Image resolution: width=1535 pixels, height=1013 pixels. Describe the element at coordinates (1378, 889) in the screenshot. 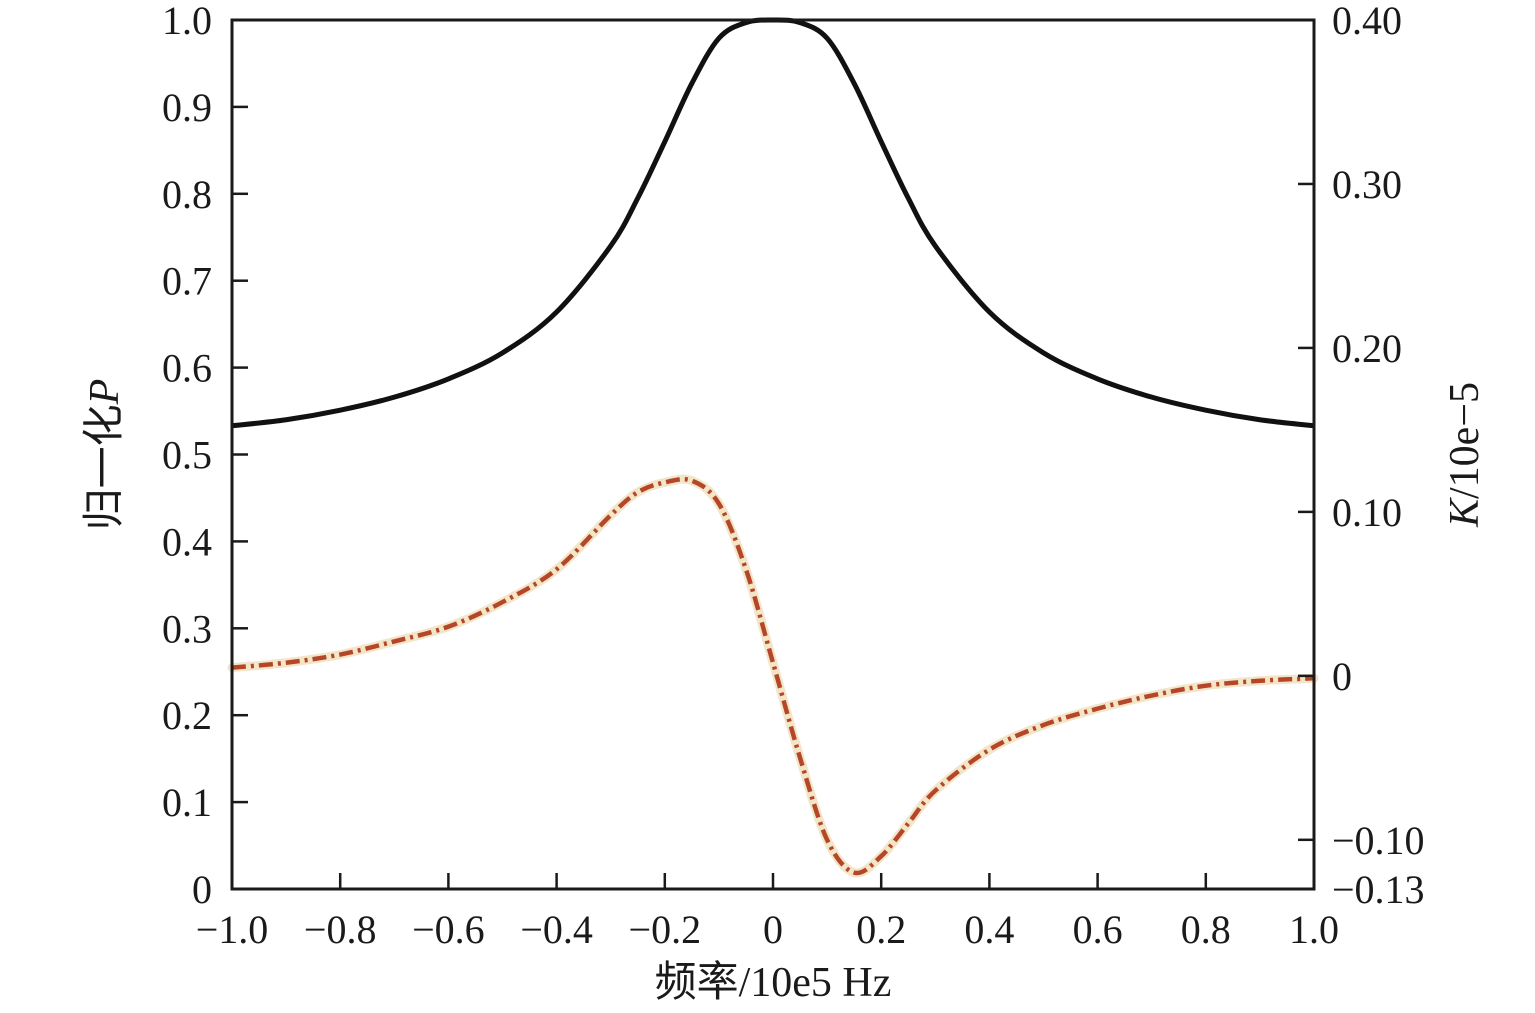

I see `right-y-tick-label: −0.13` at that location.